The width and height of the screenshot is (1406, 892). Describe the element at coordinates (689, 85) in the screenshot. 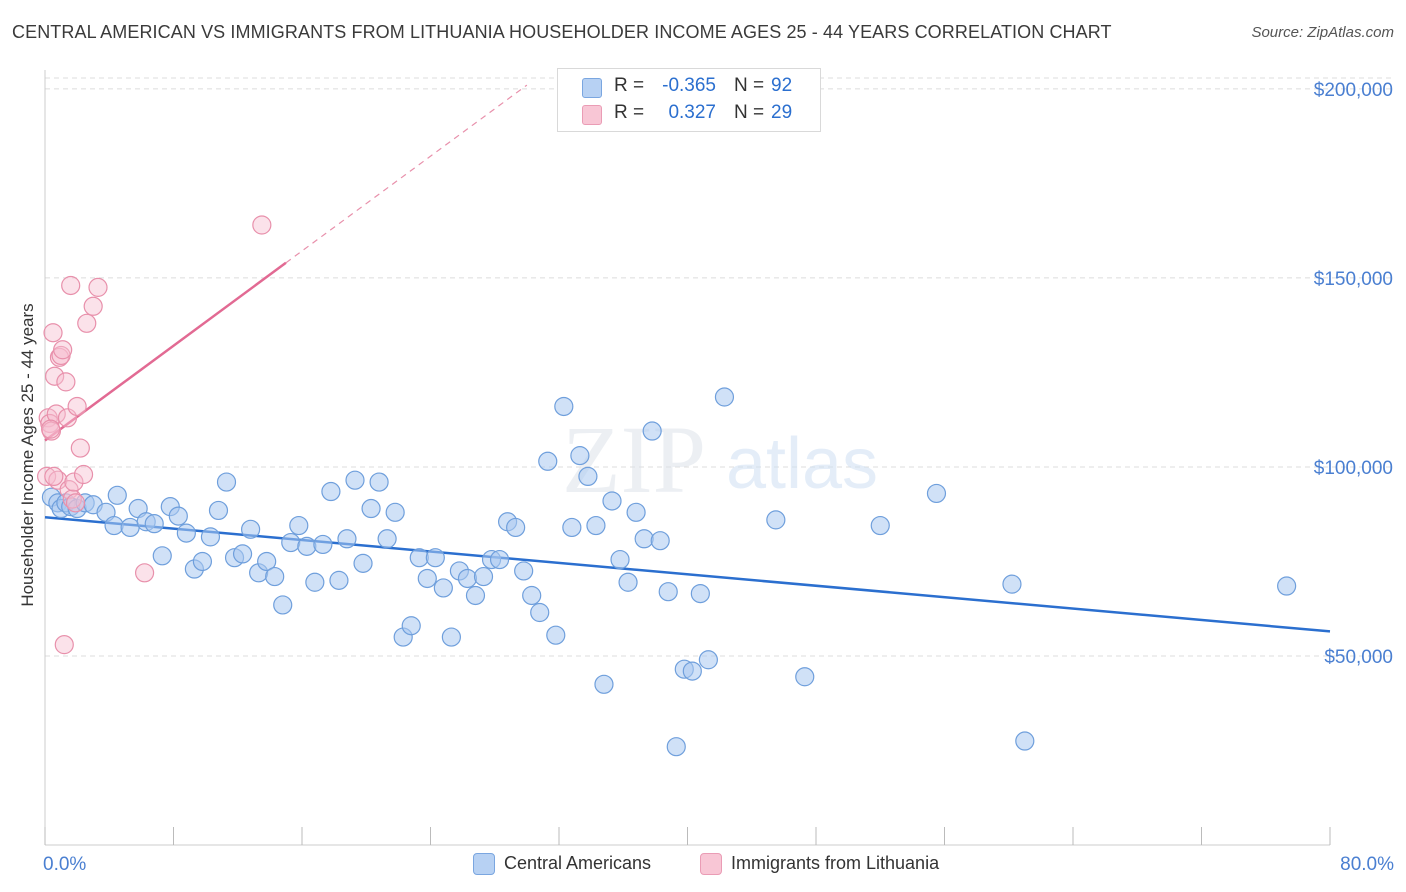

I see `r-value: -0.365` at that location.